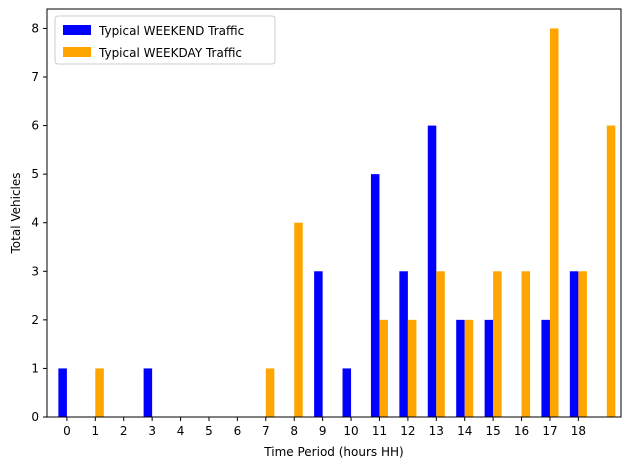 The height and width of the screenshot is (470, 630). What do you see at coordinates (432, 271) in the screenshot?
I see `bar-series1-x13` at bounding box center [432, 271].